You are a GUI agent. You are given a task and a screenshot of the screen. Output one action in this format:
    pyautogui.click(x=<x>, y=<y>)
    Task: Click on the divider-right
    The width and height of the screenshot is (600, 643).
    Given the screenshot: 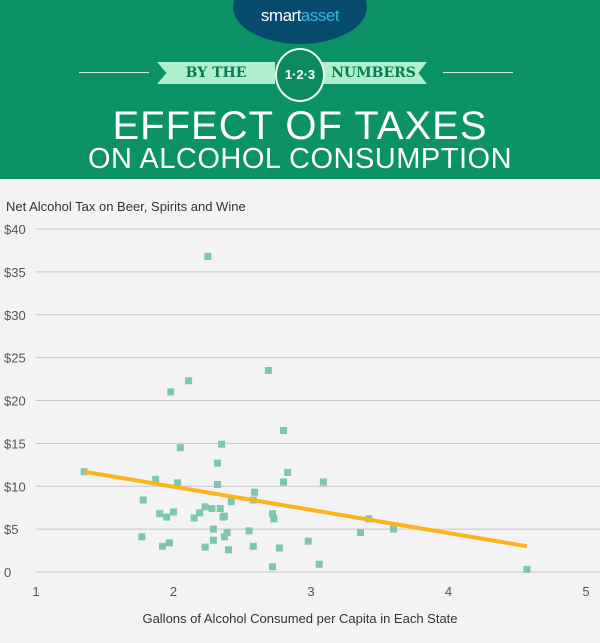 What is the action you would take?
    pyautogui.click(x=478, y=72)
    